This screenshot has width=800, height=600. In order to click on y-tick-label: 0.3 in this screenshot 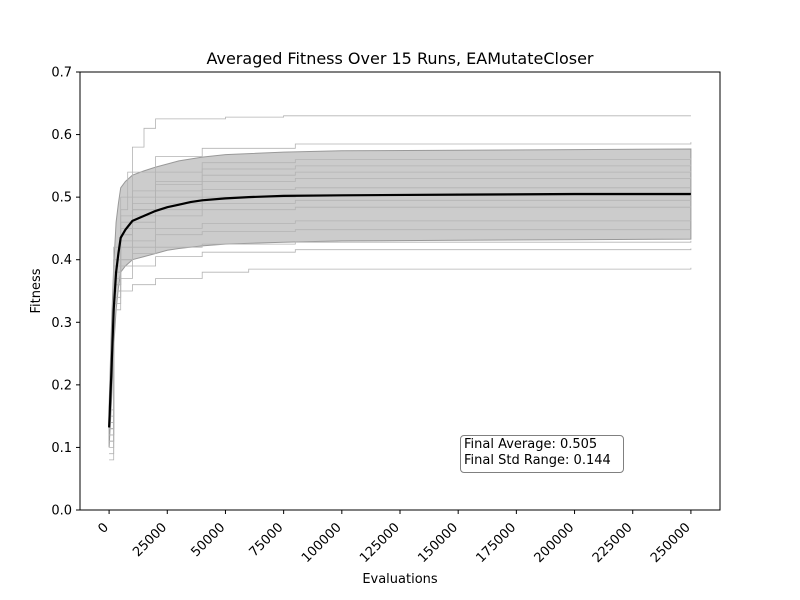, I will do `click(61, 323)`.